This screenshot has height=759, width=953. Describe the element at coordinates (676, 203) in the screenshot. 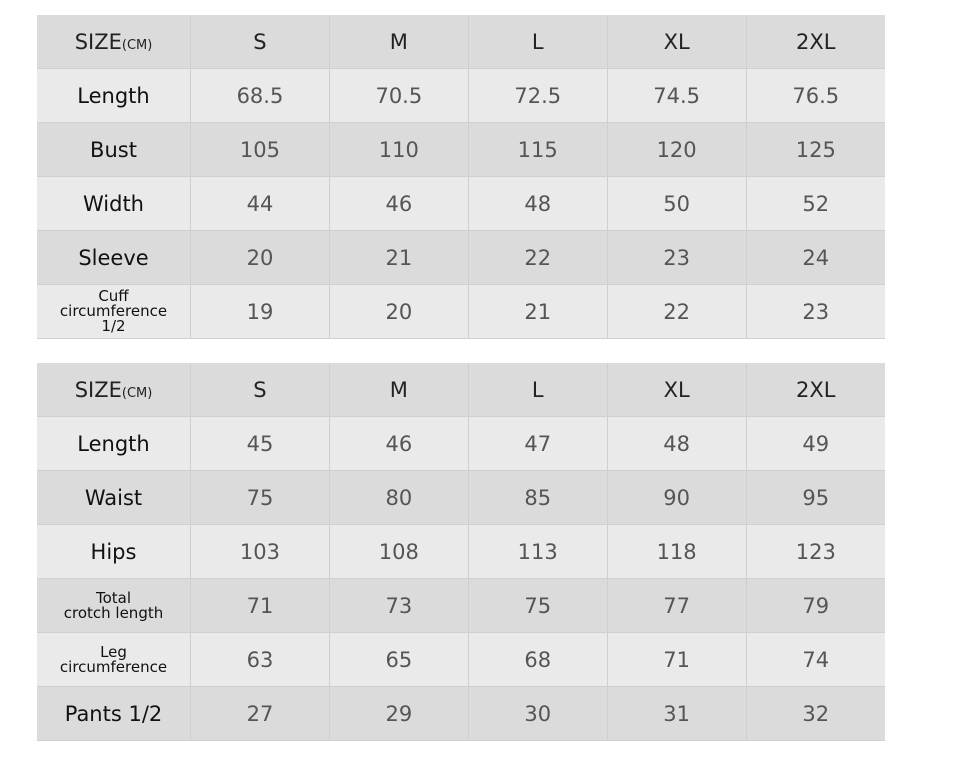

I see `value-cell: 50` at that location.